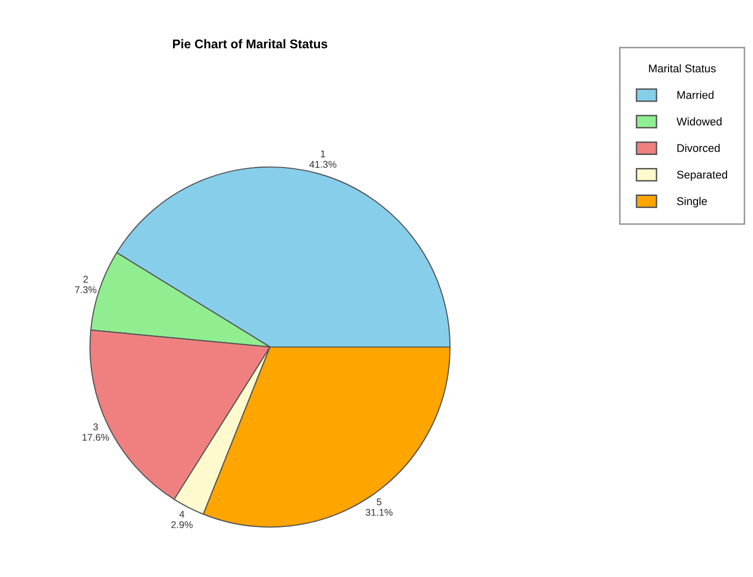 The height and width of the screenshot is (577, 753). Describe the element at coordinates (702, 175) in the screenshot. I see `legend-label: Separated` at that location.